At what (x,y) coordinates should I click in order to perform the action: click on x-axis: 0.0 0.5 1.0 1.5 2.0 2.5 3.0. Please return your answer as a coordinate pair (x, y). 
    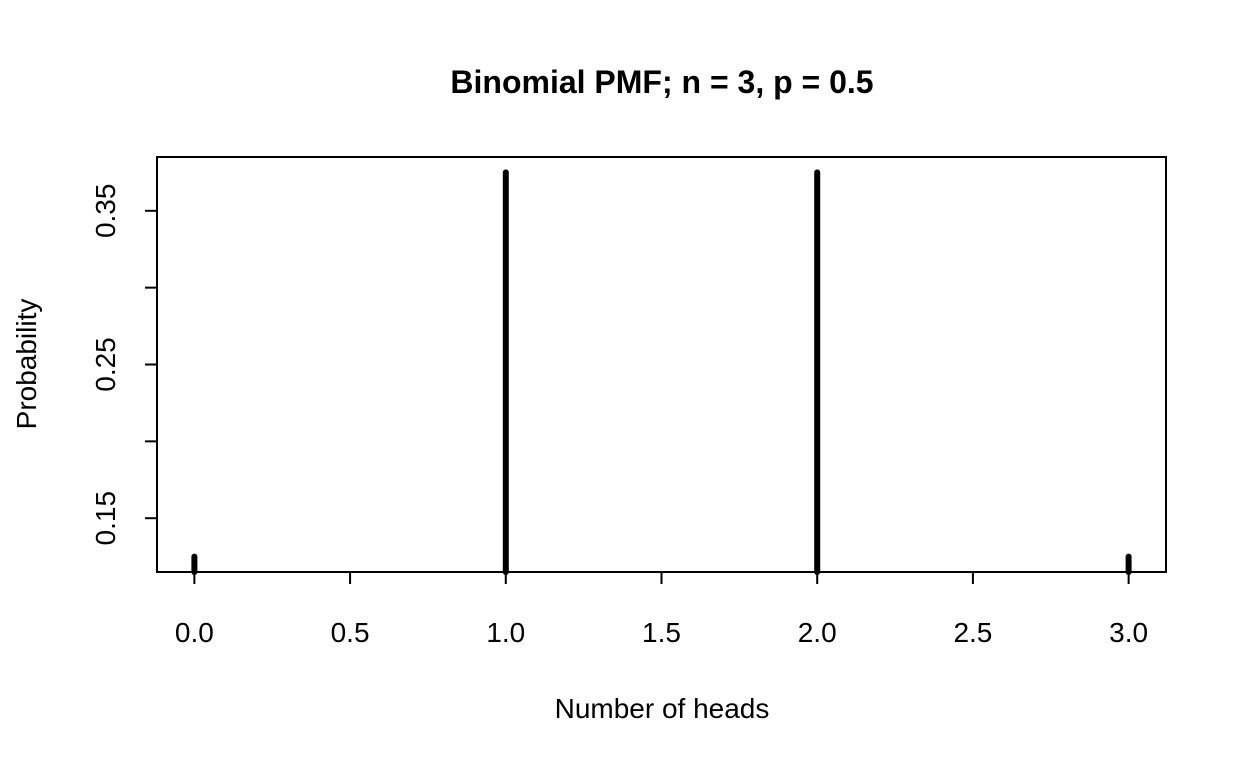
    Looking at the image, I should click on (661, 609).